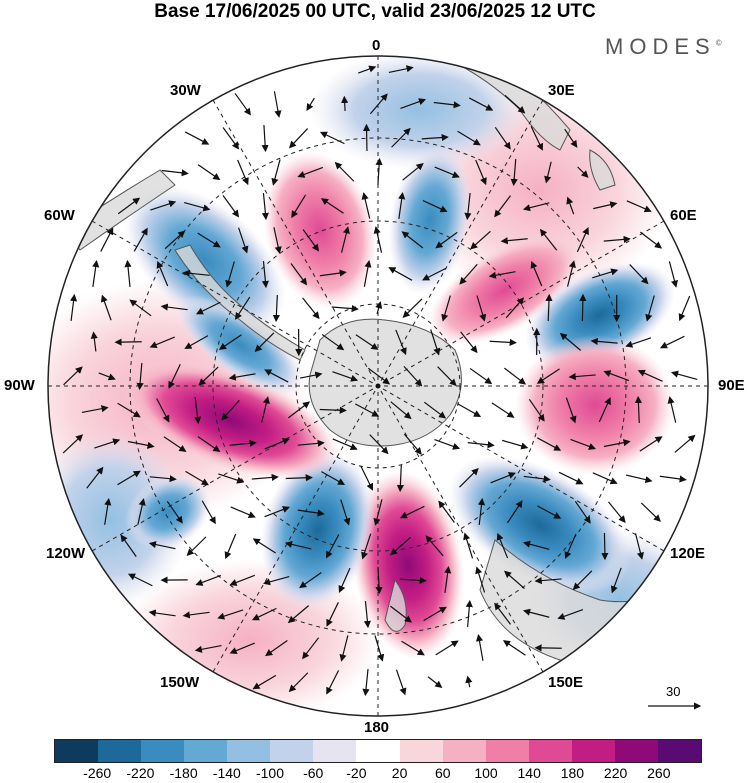 This screenshot has width=750, height=783. Describe the element at coordinates (226, 773) in the screenshot. I see `colorbar-tick-label: -140` at that location.